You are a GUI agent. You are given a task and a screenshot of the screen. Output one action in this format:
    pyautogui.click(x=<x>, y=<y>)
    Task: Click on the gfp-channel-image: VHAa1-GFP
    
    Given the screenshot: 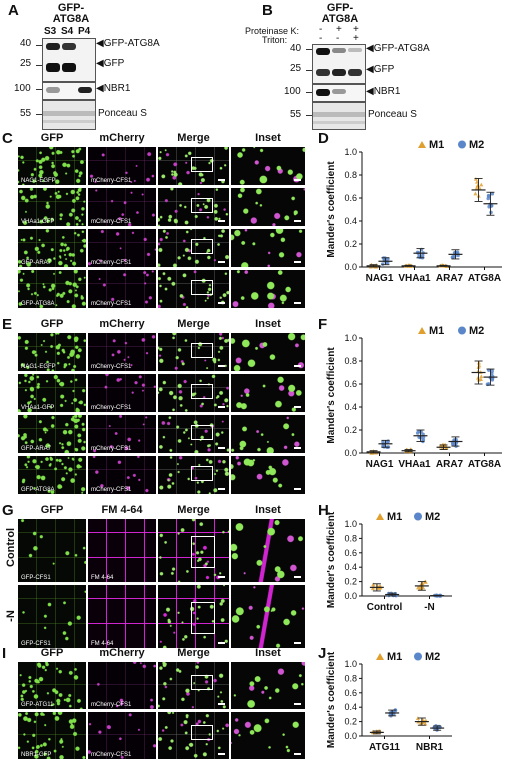 What is the action you would take?
    pyautogui.click(x=52, y=393)
    